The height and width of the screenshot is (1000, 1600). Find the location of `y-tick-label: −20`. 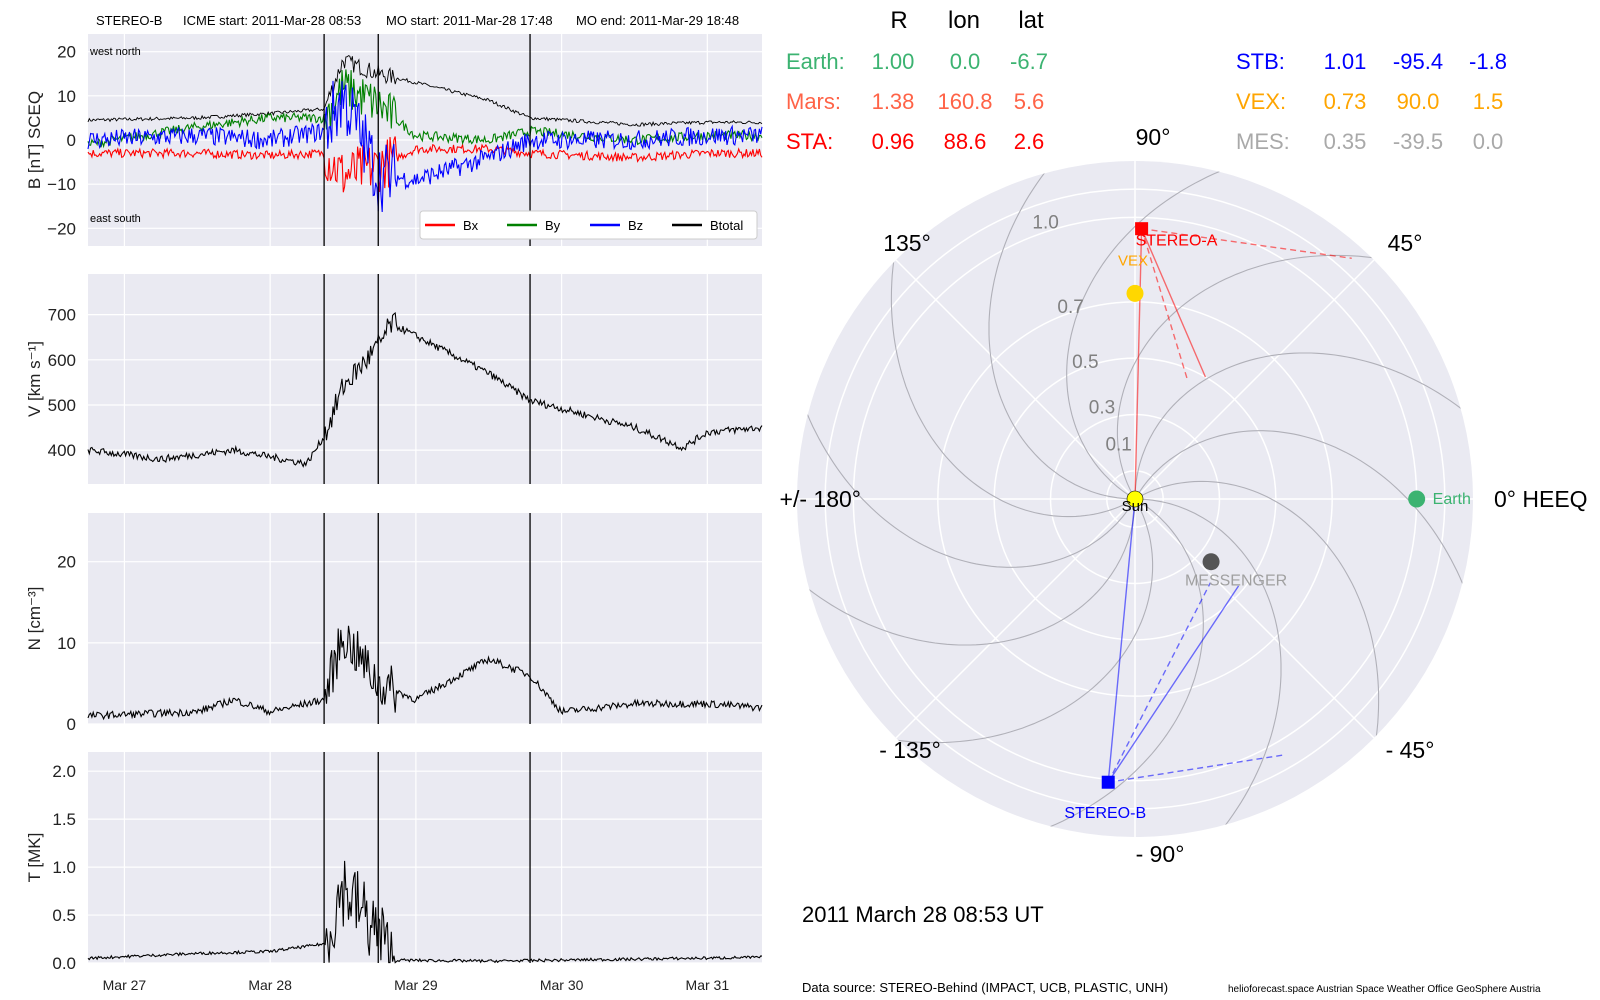

y-tick-label: −20 is located at coordinates (61, 228).